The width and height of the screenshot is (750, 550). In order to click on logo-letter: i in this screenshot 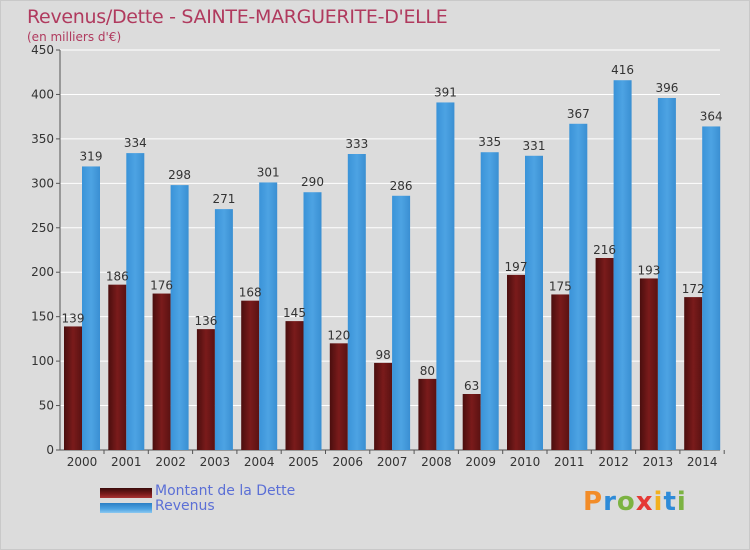, I will do `click(658, 502)`.